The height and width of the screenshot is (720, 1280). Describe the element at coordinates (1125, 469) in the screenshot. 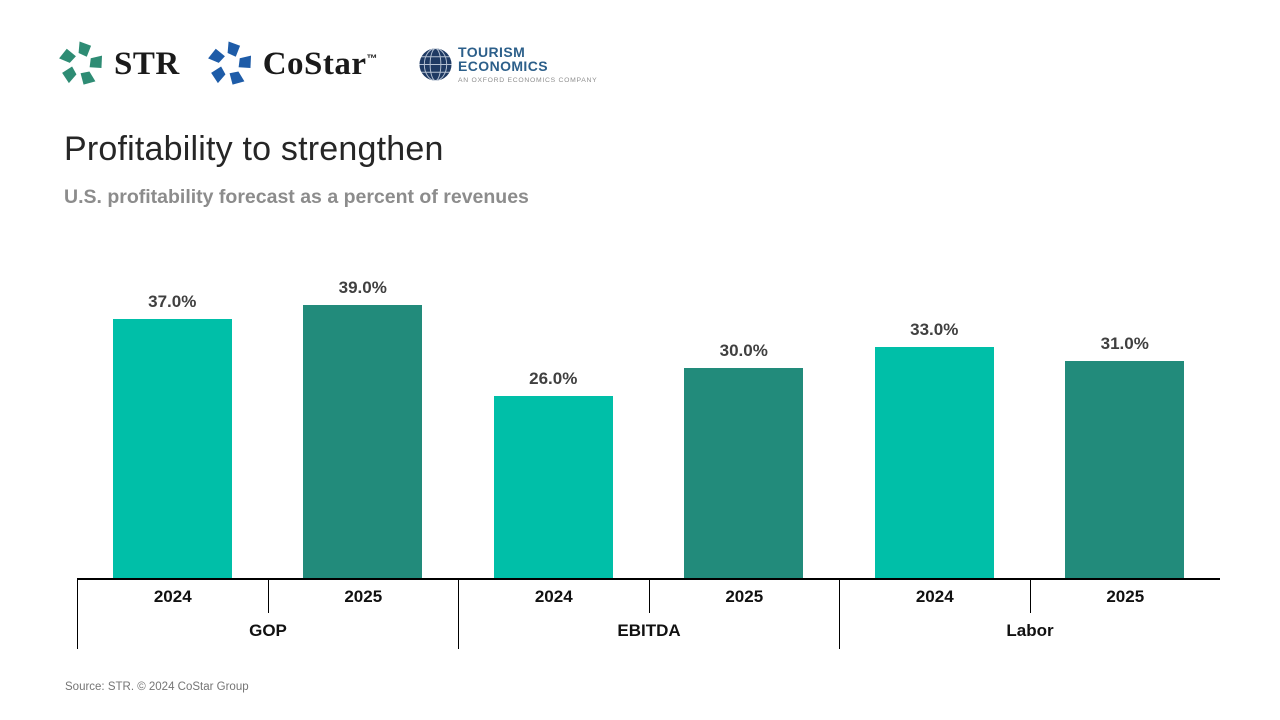

I see `bar-labor-2025` at that location.